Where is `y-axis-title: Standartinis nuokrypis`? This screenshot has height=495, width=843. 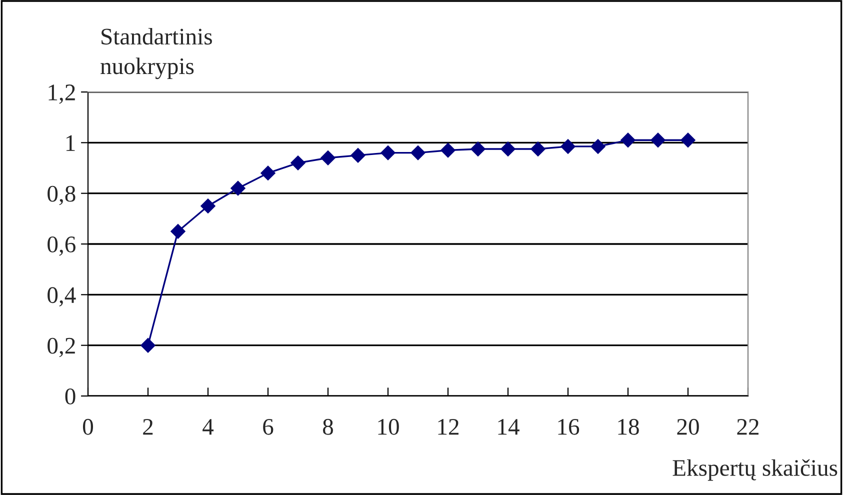 y-axis-title: Standartinis nuokrypis is located at coordinates (156, 54).